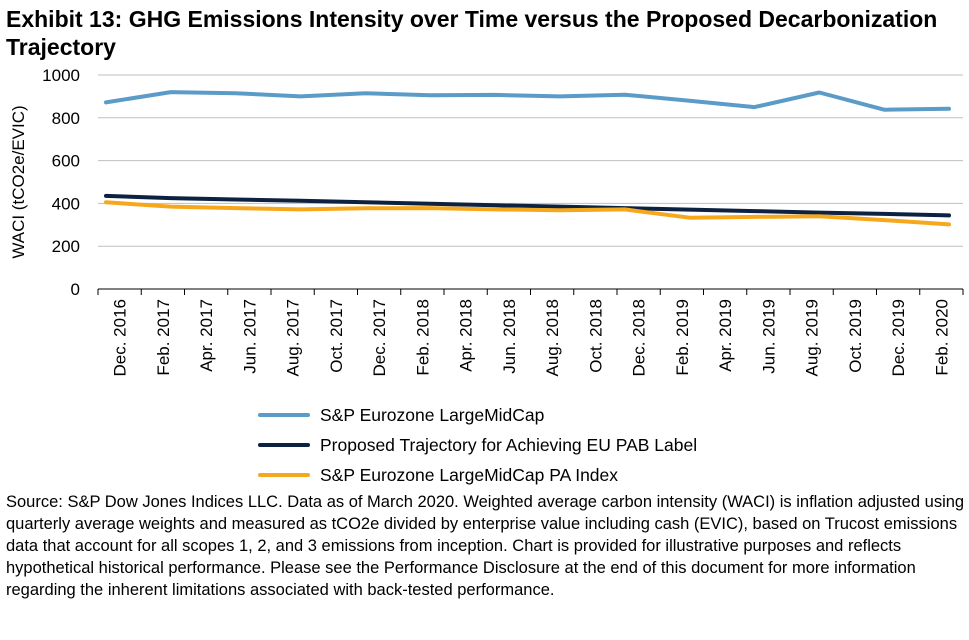 The image size is (969, 640). Describe the element at coordinates (379, 338) in the screenshot. I see `x-tick-label: Dec. 2017` at that location.